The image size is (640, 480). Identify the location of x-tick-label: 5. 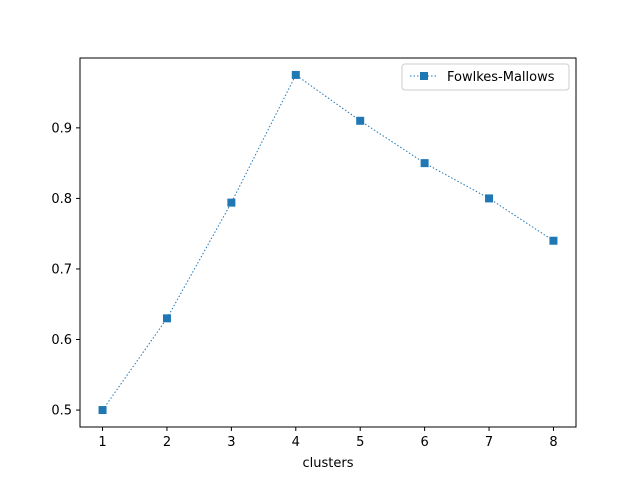
(360, 442).